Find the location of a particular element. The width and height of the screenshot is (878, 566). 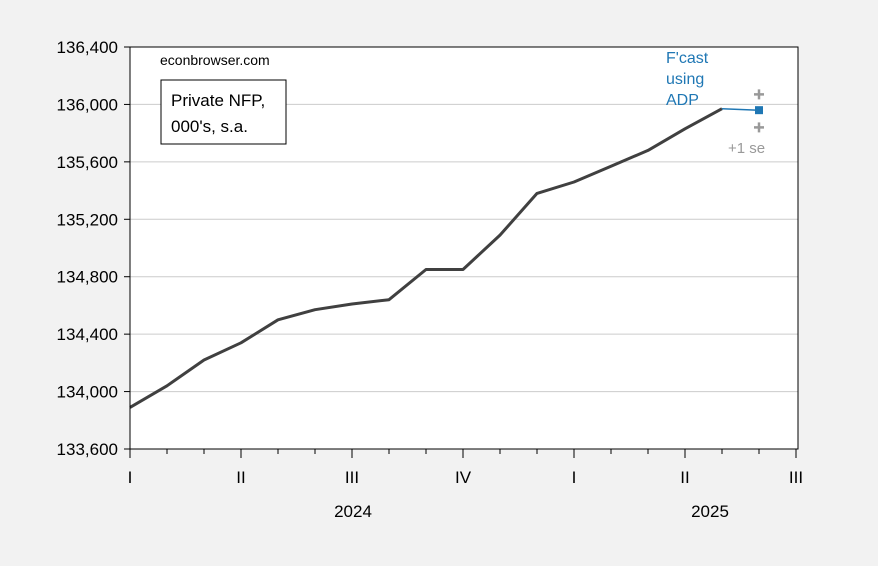

y-tick-label: 135,200 is located at coordinates (87, 219).